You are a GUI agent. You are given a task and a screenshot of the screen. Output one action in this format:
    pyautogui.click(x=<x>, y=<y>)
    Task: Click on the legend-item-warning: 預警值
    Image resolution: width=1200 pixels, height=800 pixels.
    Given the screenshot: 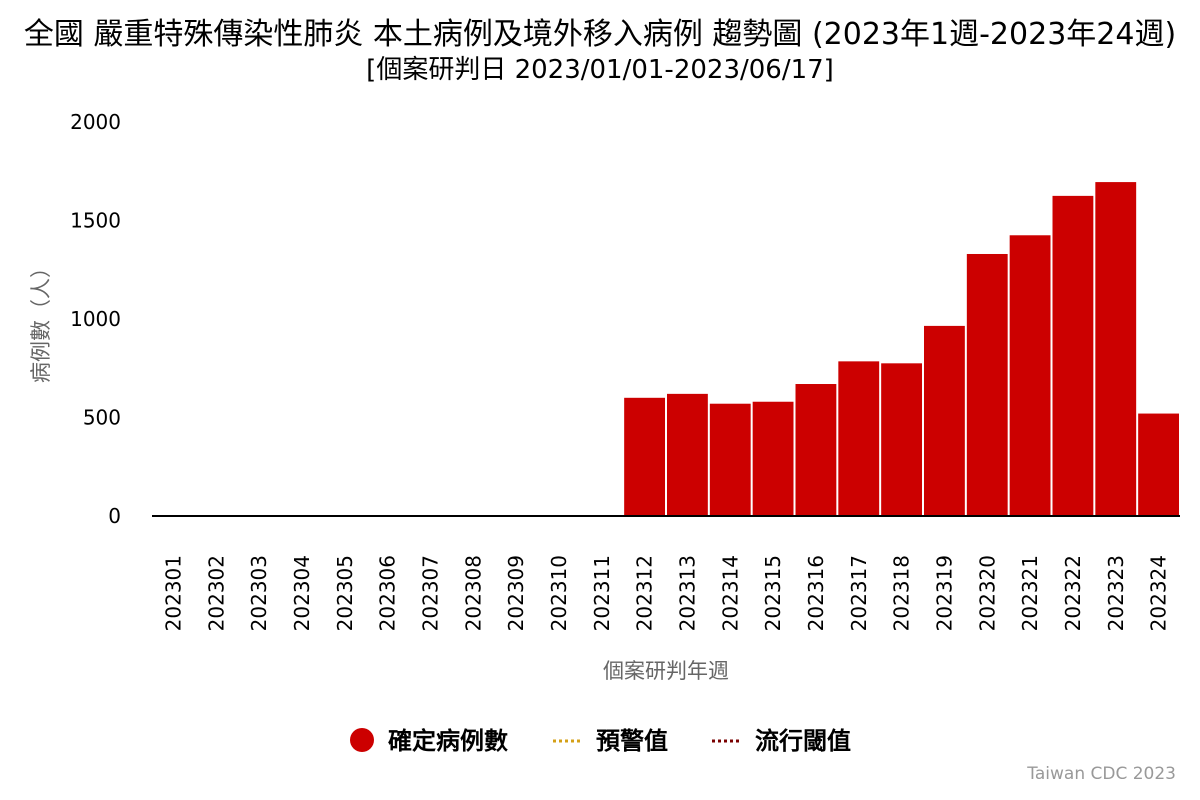 What is the action you would take?
    pyautogui.click(x=610, y=741)
    